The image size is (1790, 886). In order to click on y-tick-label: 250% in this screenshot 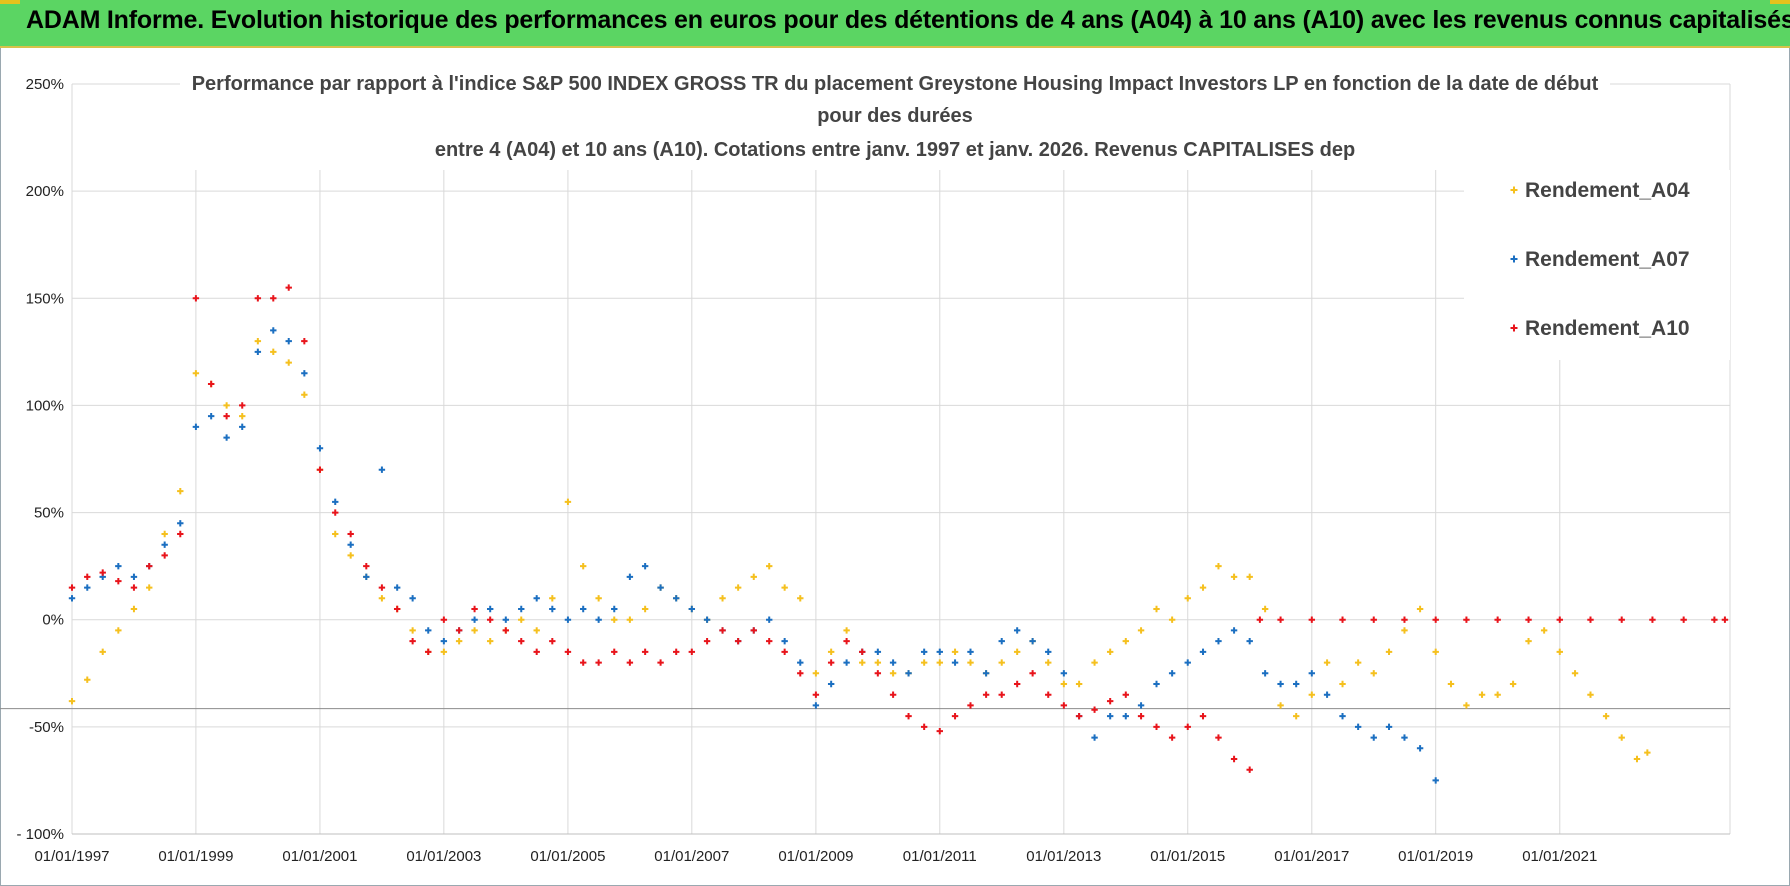, I will do `click(45, 84)`.